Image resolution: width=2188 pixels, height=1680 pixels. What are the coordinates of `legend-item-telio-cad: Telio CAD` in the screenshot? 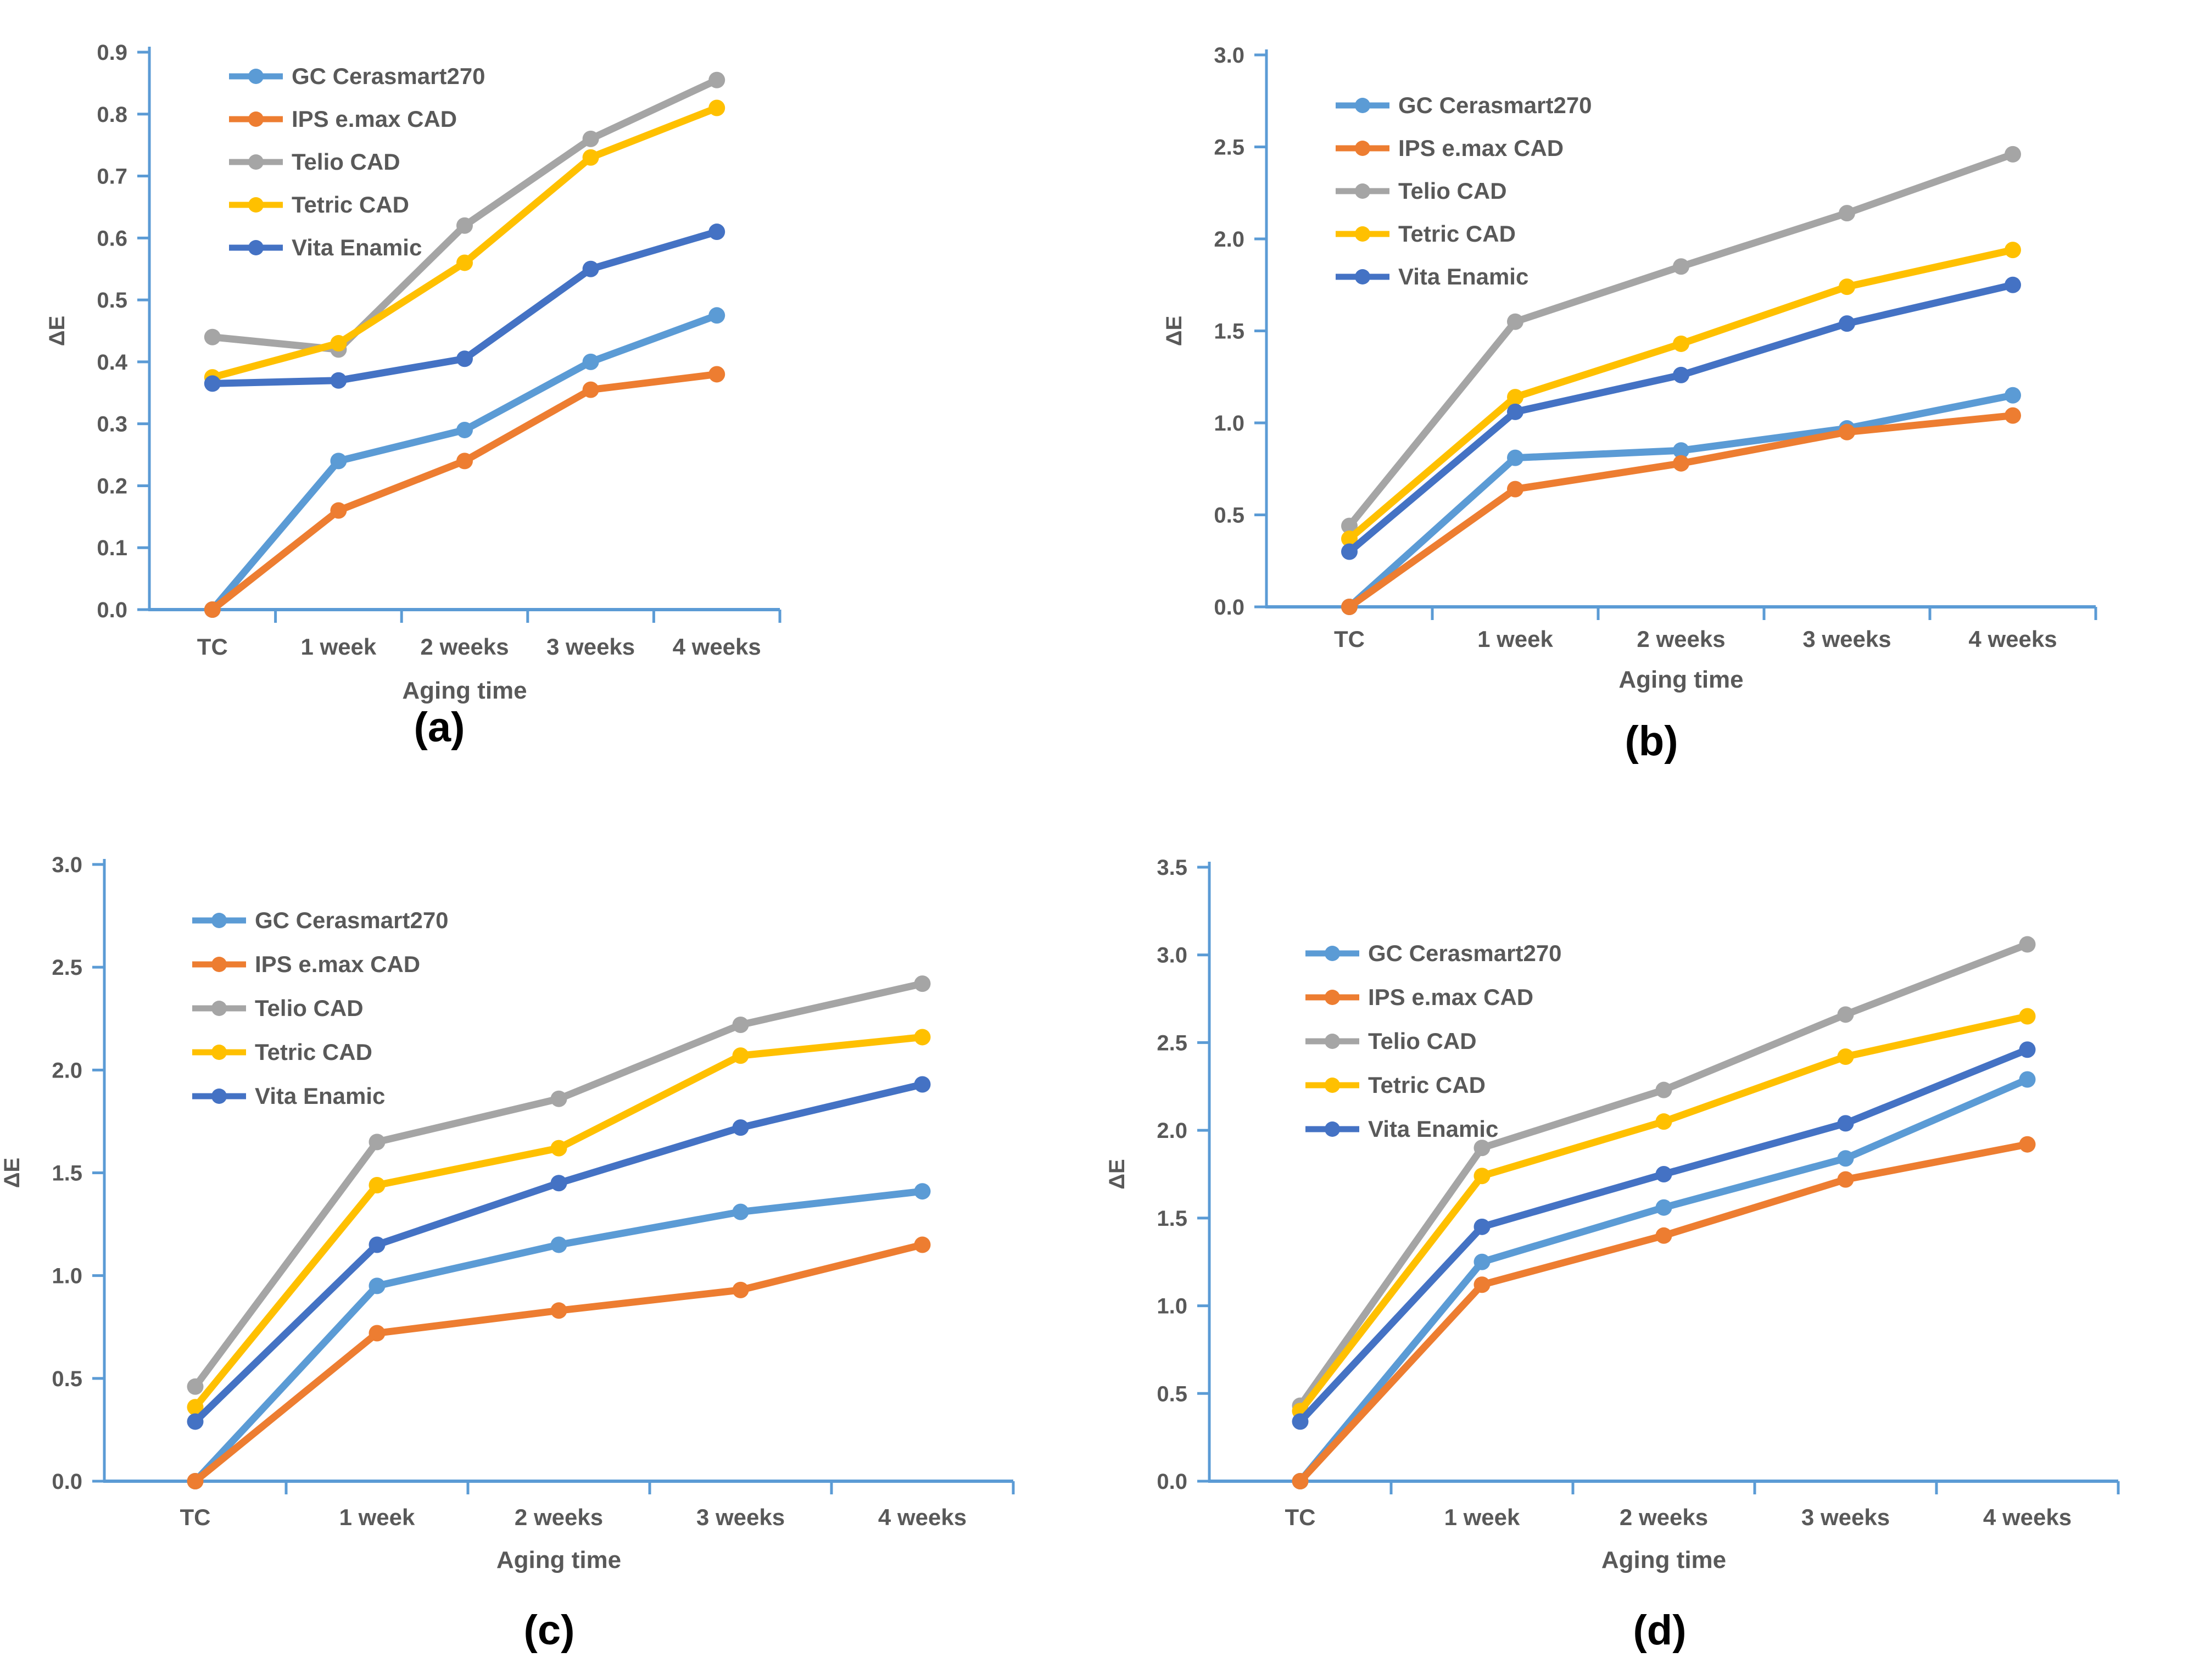 It's located at (278, 1008).